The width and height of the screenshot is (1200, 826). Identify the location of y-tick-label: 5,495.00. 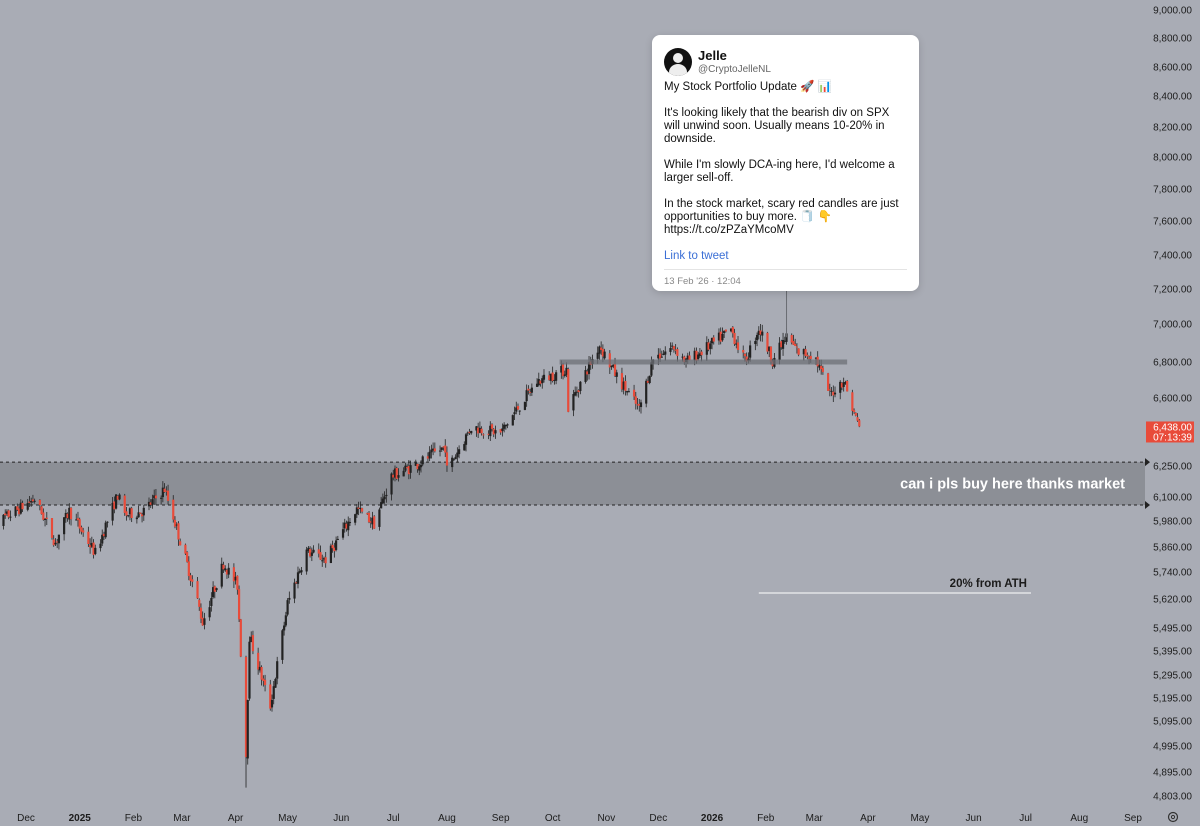
(1172, 629).